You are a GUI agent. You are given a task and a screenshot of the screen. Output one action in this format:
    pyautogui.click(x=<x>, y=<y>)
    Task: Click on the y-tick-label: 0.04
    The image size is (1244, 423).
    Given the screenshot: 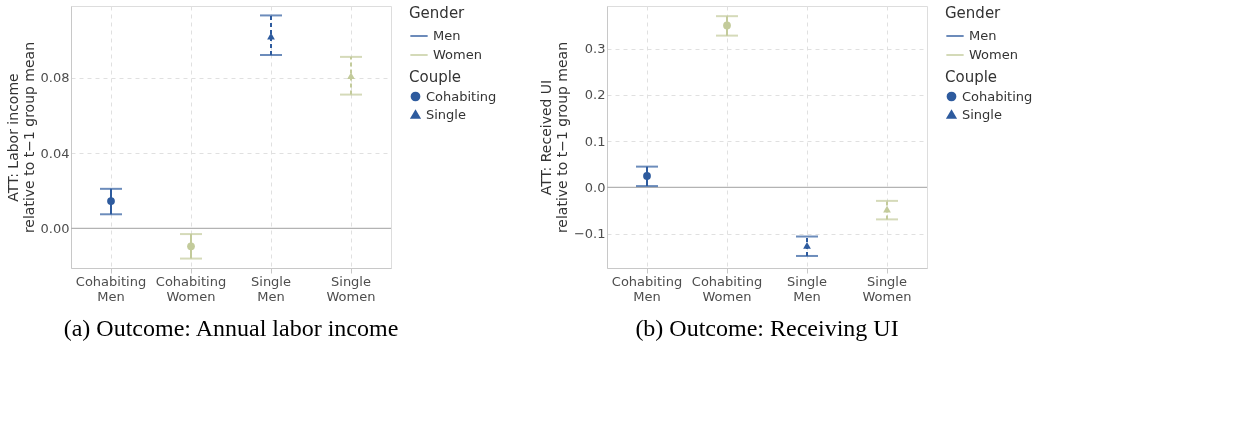 What is the action you would take?
    pyautogui.click(x=55, y=153)
    